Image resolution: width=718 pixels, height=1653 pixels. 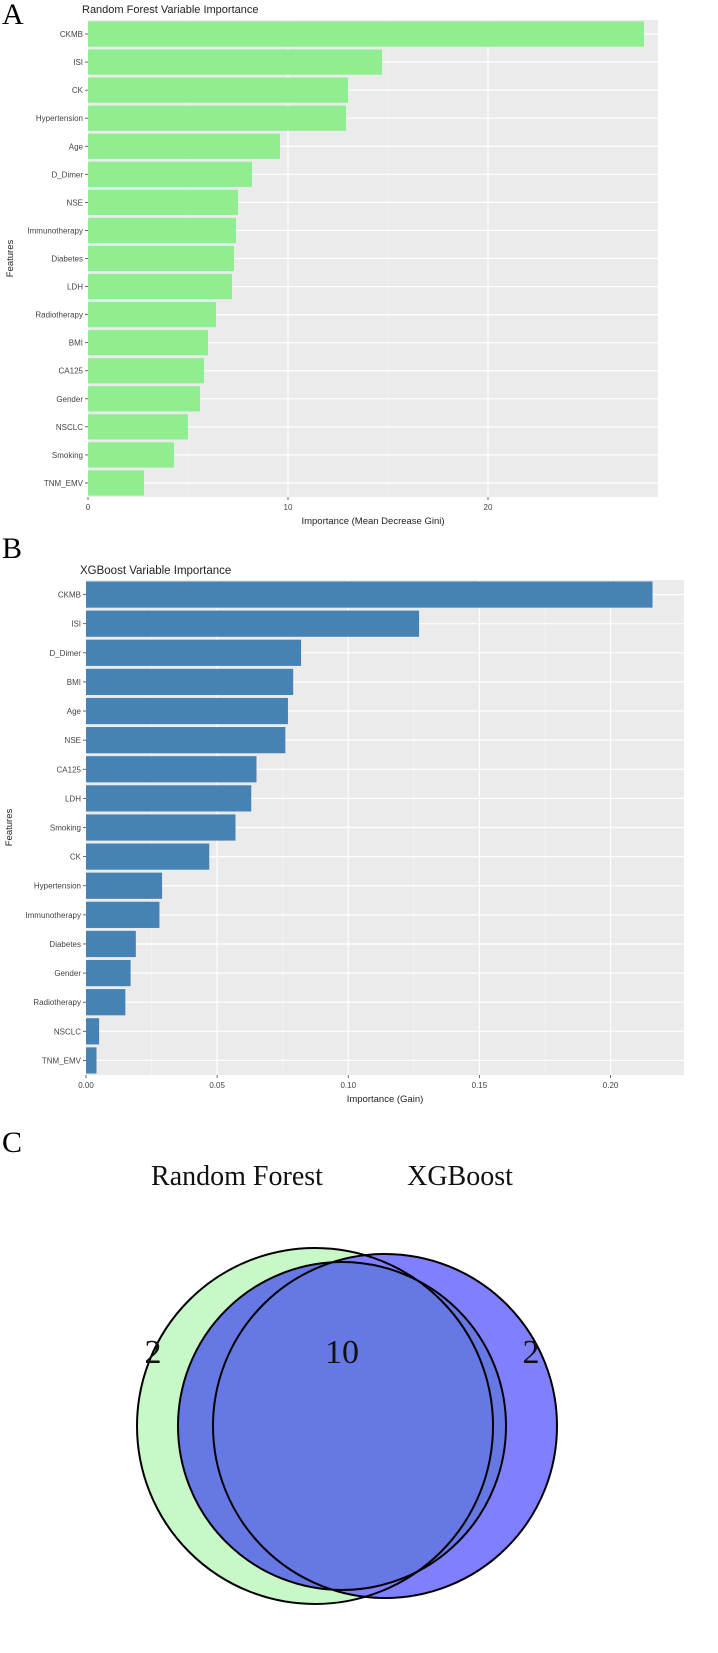 What do you see at coordinates (217, 1085) in the screenshot?
I see `x-tick-label: 0.05` at bounding box center [217, 1085].